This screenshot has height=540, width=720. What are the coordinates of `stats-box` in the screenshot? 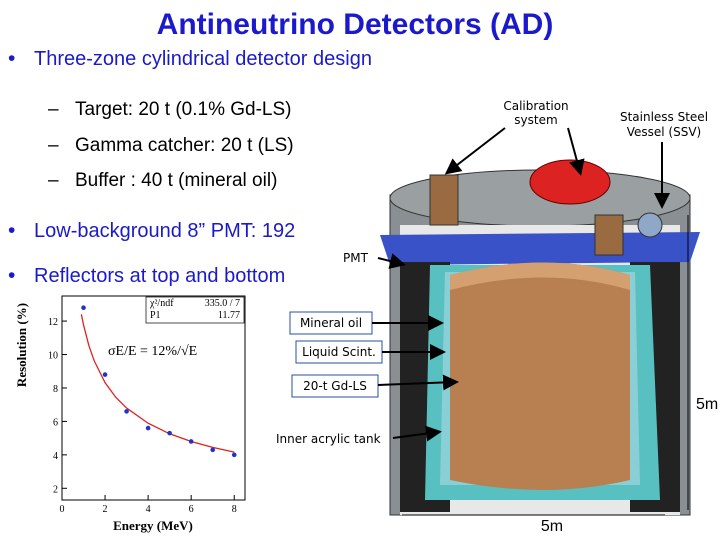 It's located at (195, 310).